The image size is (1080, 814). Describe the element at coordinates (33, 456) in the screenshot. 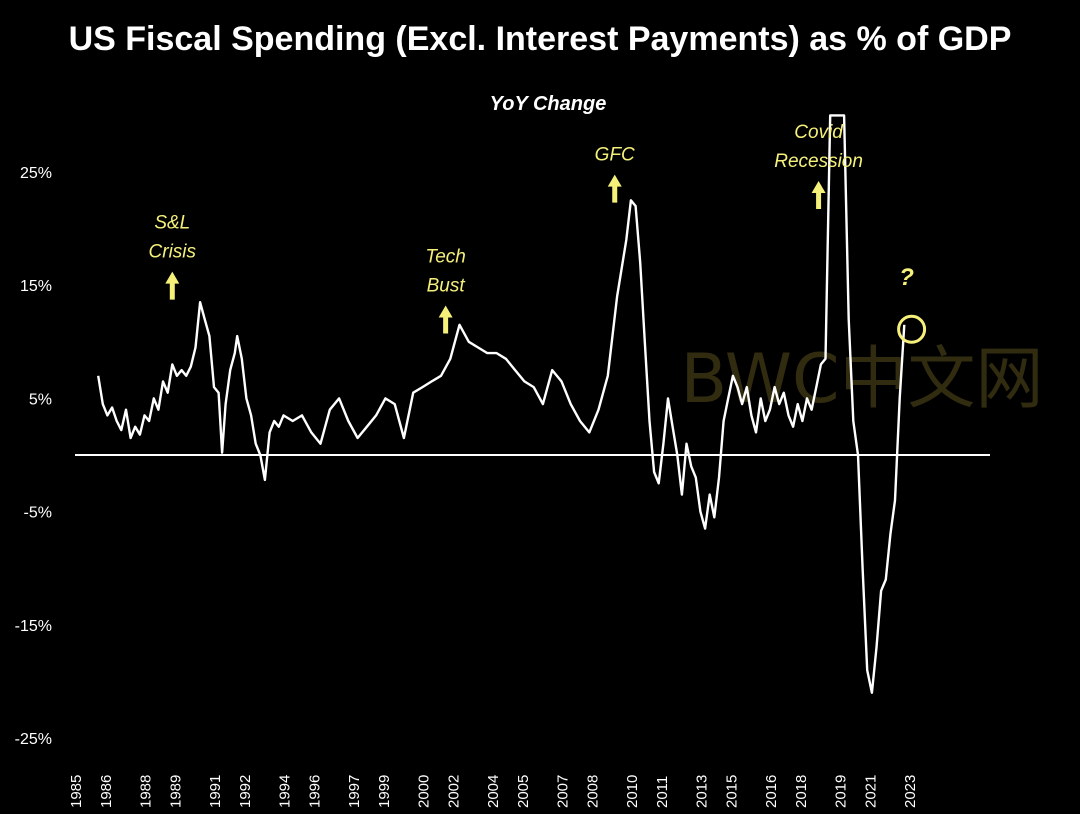

I see `y-axis: 25% 15% 5% -5% -15% -25%` at that location.